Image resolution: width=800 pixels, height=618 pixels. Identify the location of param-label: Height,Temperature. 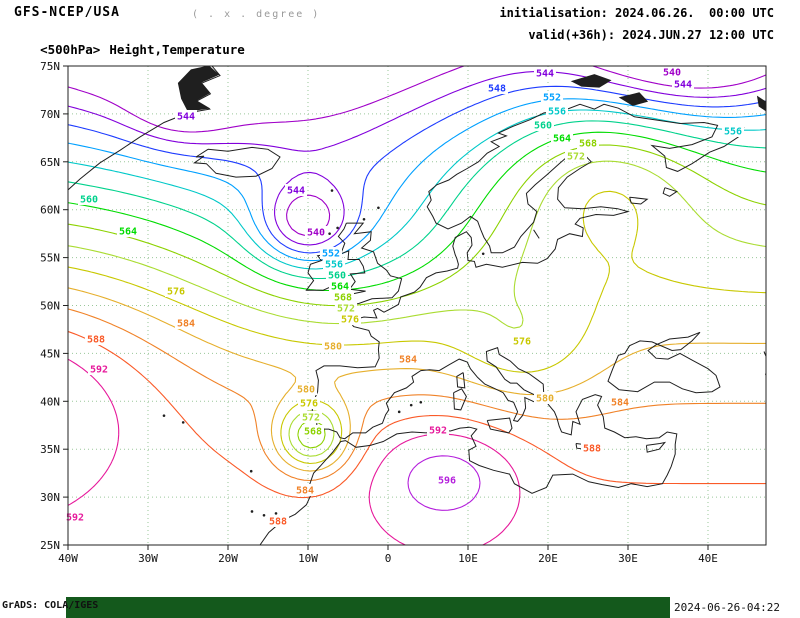
(177, 49).